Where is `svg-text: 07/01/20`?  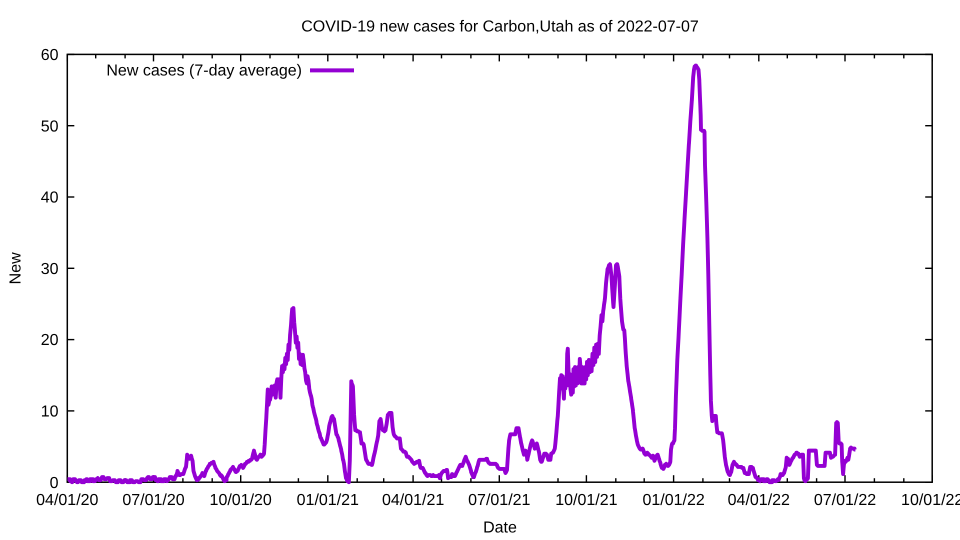
svg-text: 07/01/20 is located at coordinates (153, 500).